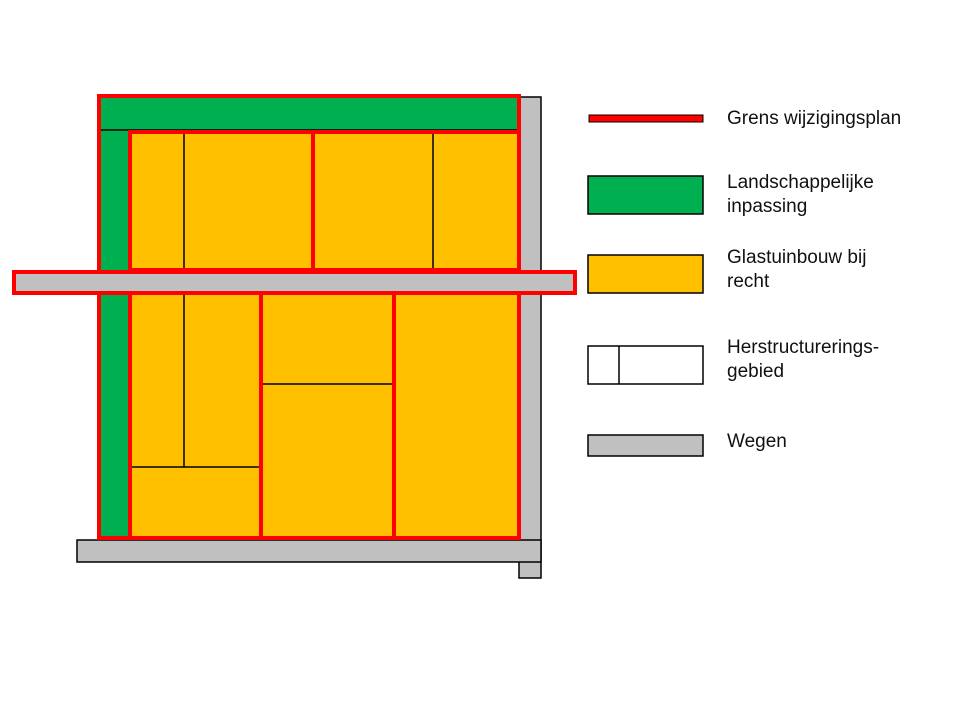 The height and width of the screenshot is (720, 960). I want to click on landscape-strip-north, so click(309, 113).